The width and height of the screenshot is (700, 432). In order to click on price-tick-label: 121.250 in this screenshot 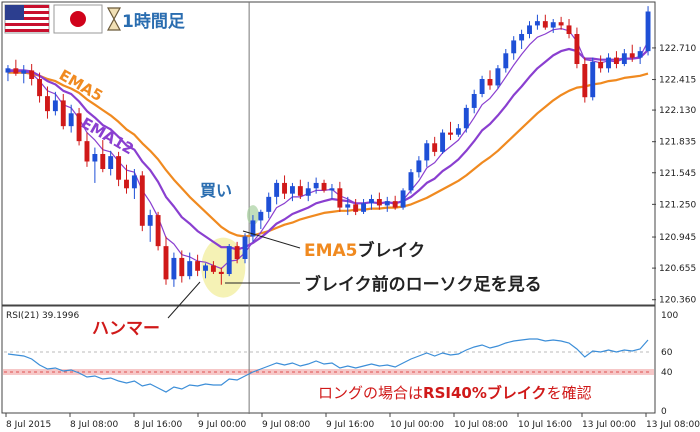, I will do `click(677, 205)`.